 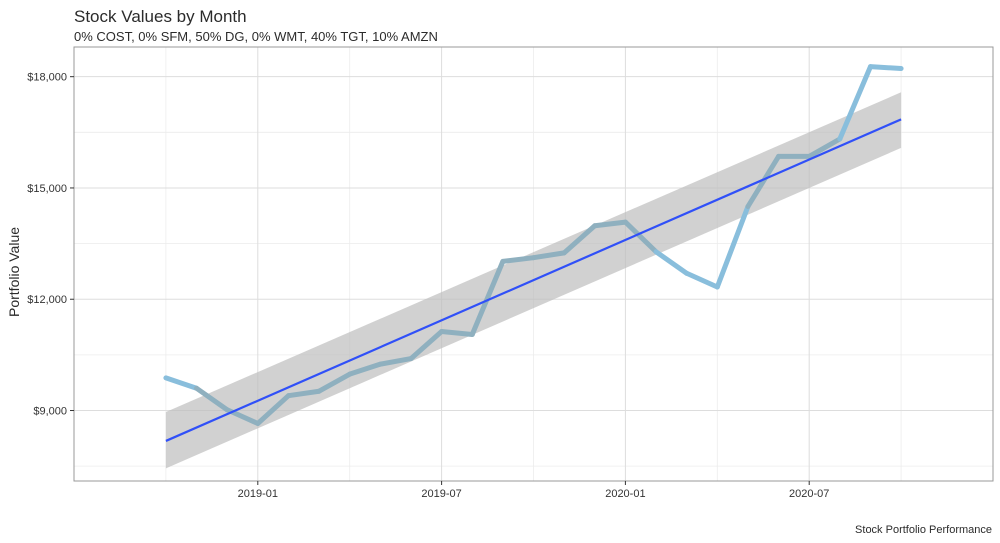 I want to click on chart-title: Stock Values by Month, so click(x=160, y=16).